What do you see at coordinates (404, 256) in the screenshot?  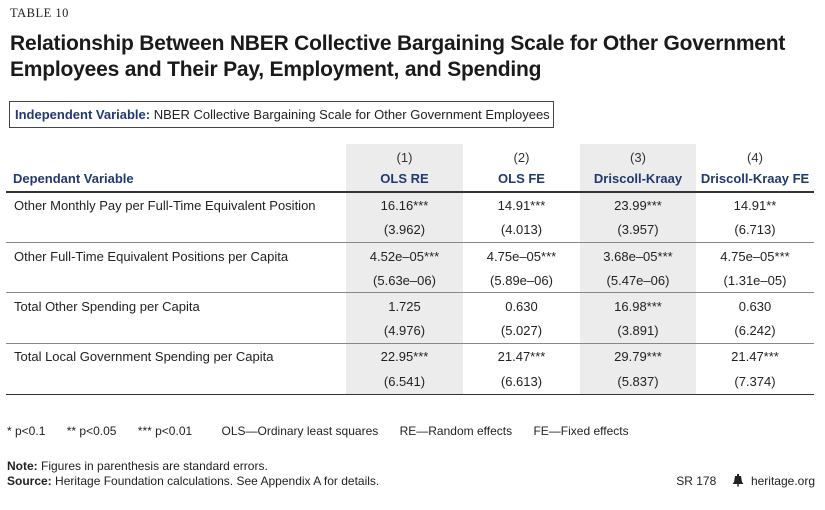 I see `coef-cell: 4.52e–05***` at bounding box center [404, 256].